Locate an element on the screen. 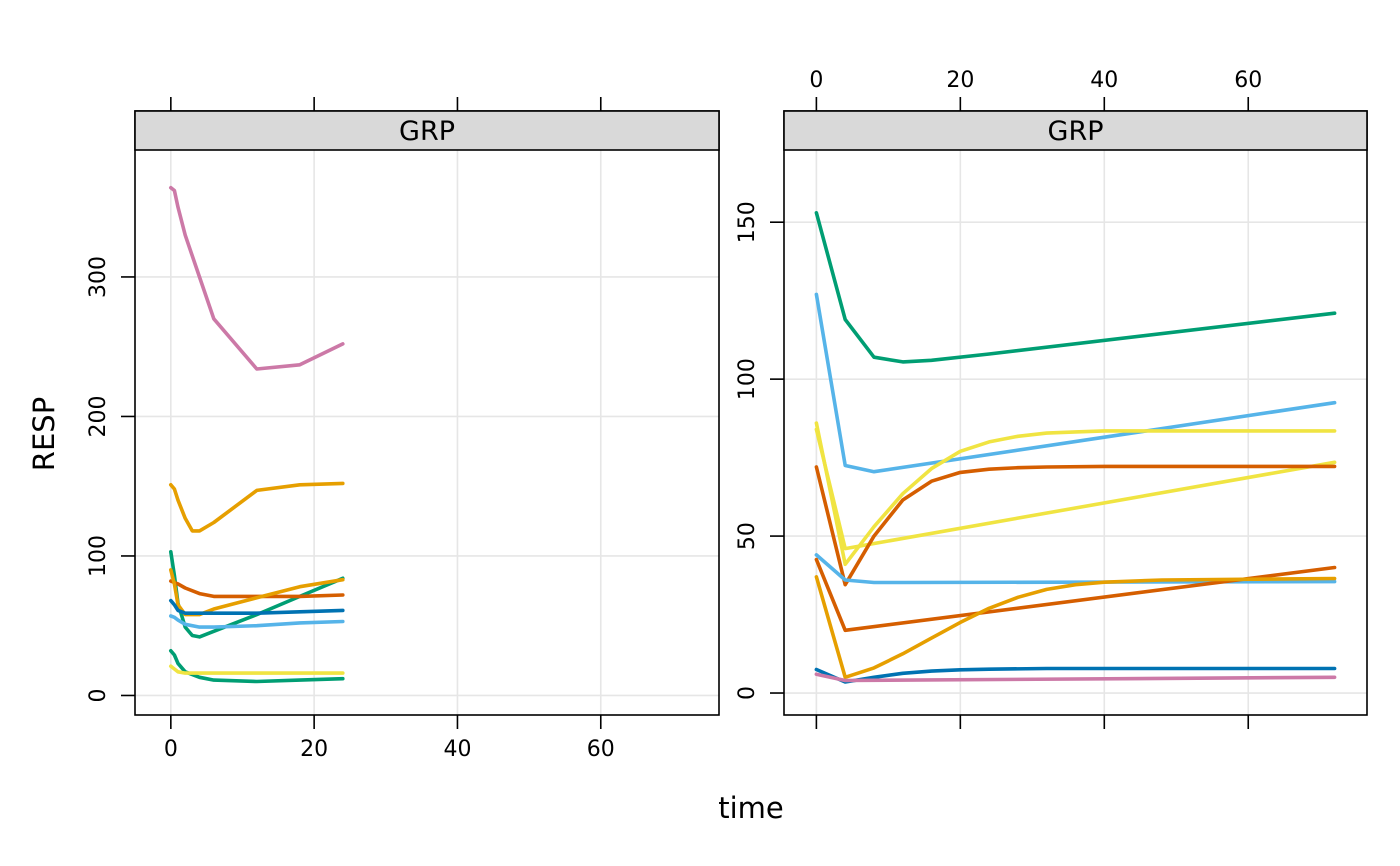  panel-right-ytick-label: 0 is located at coordinates (747, 693).